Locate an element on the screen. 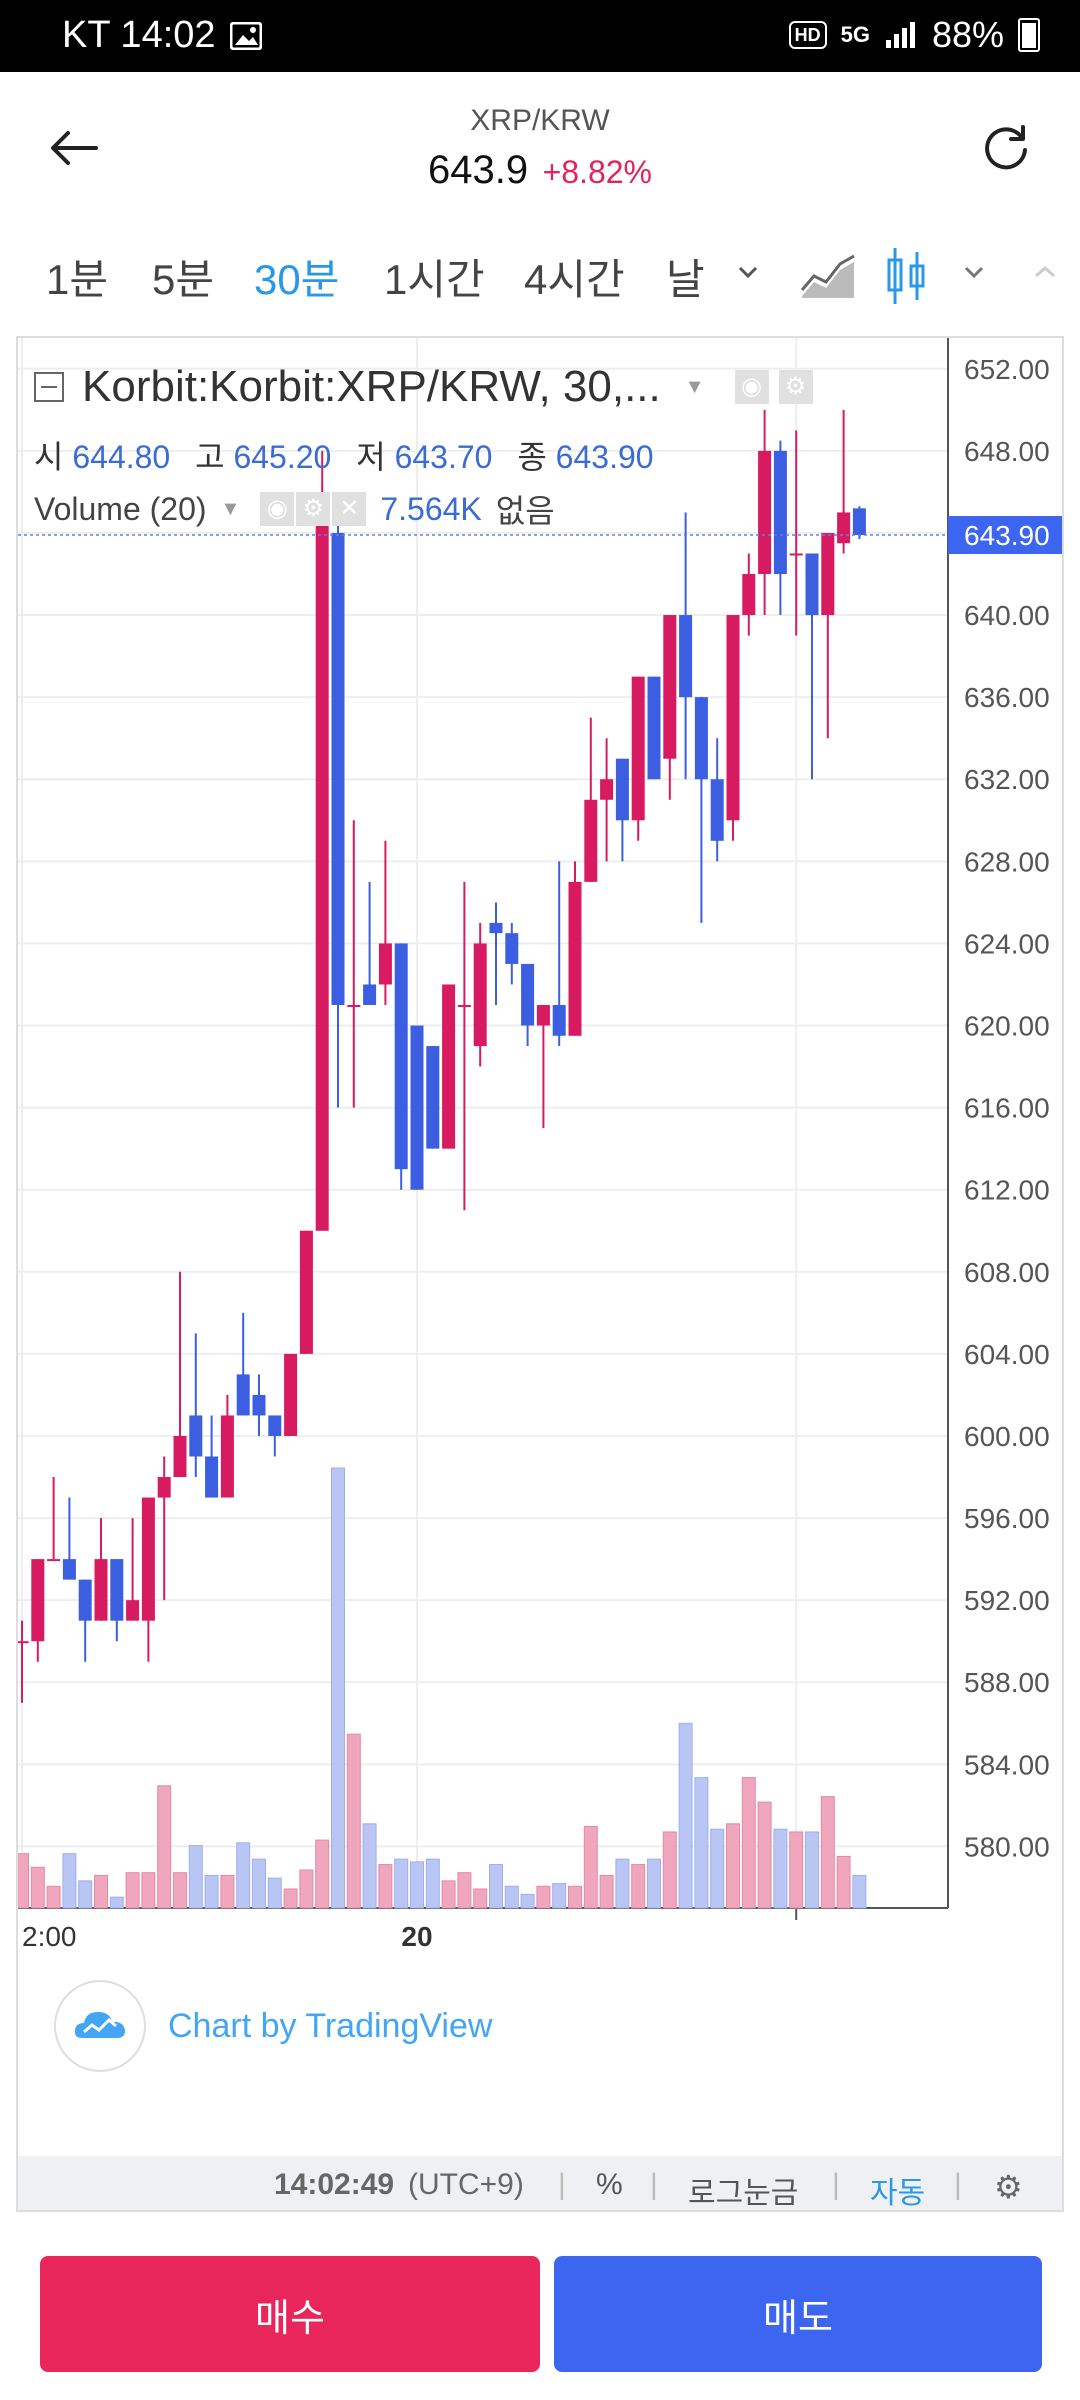  pair-title: XRP/KRW is located at coordinates (540, 120).